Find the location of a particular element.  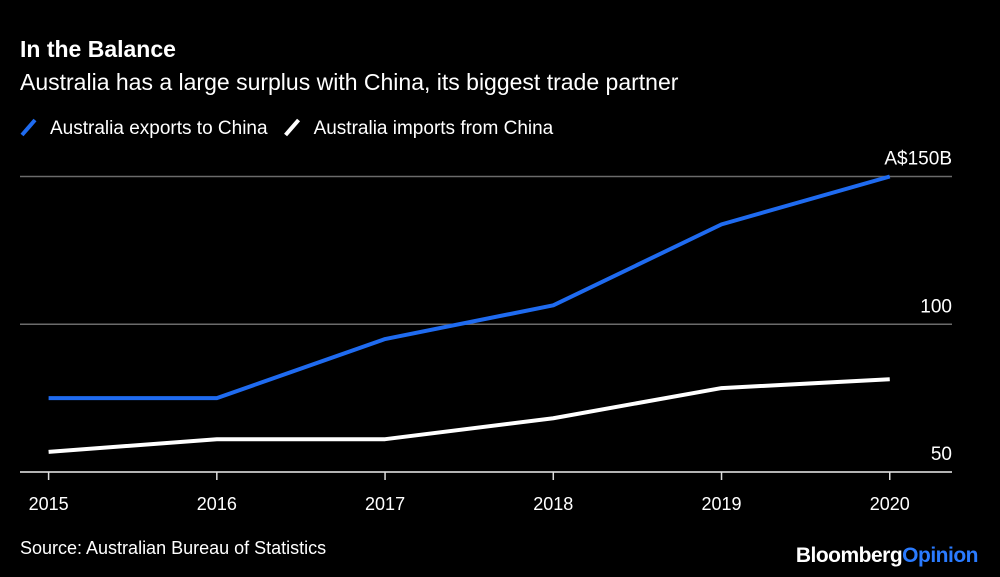

legend-label: Australia exports to China is located at coordinates (159, 128).